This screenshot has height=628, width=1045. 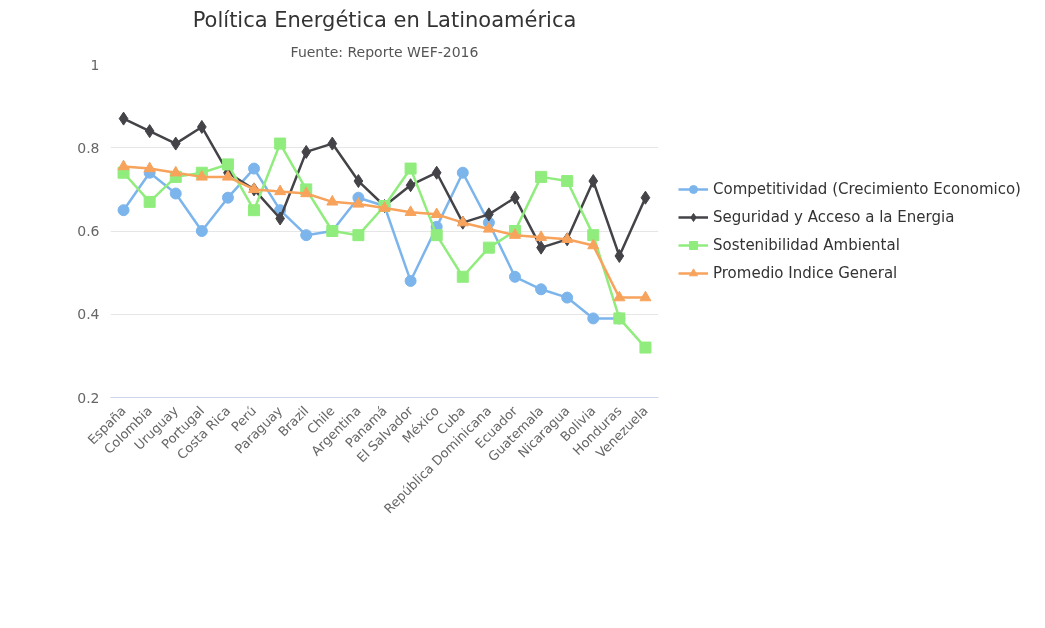 What do you see at coordinates (88, 231) in the screenshot?
I see `y-tick-label: 0.6` at bounding box center [88, 231].